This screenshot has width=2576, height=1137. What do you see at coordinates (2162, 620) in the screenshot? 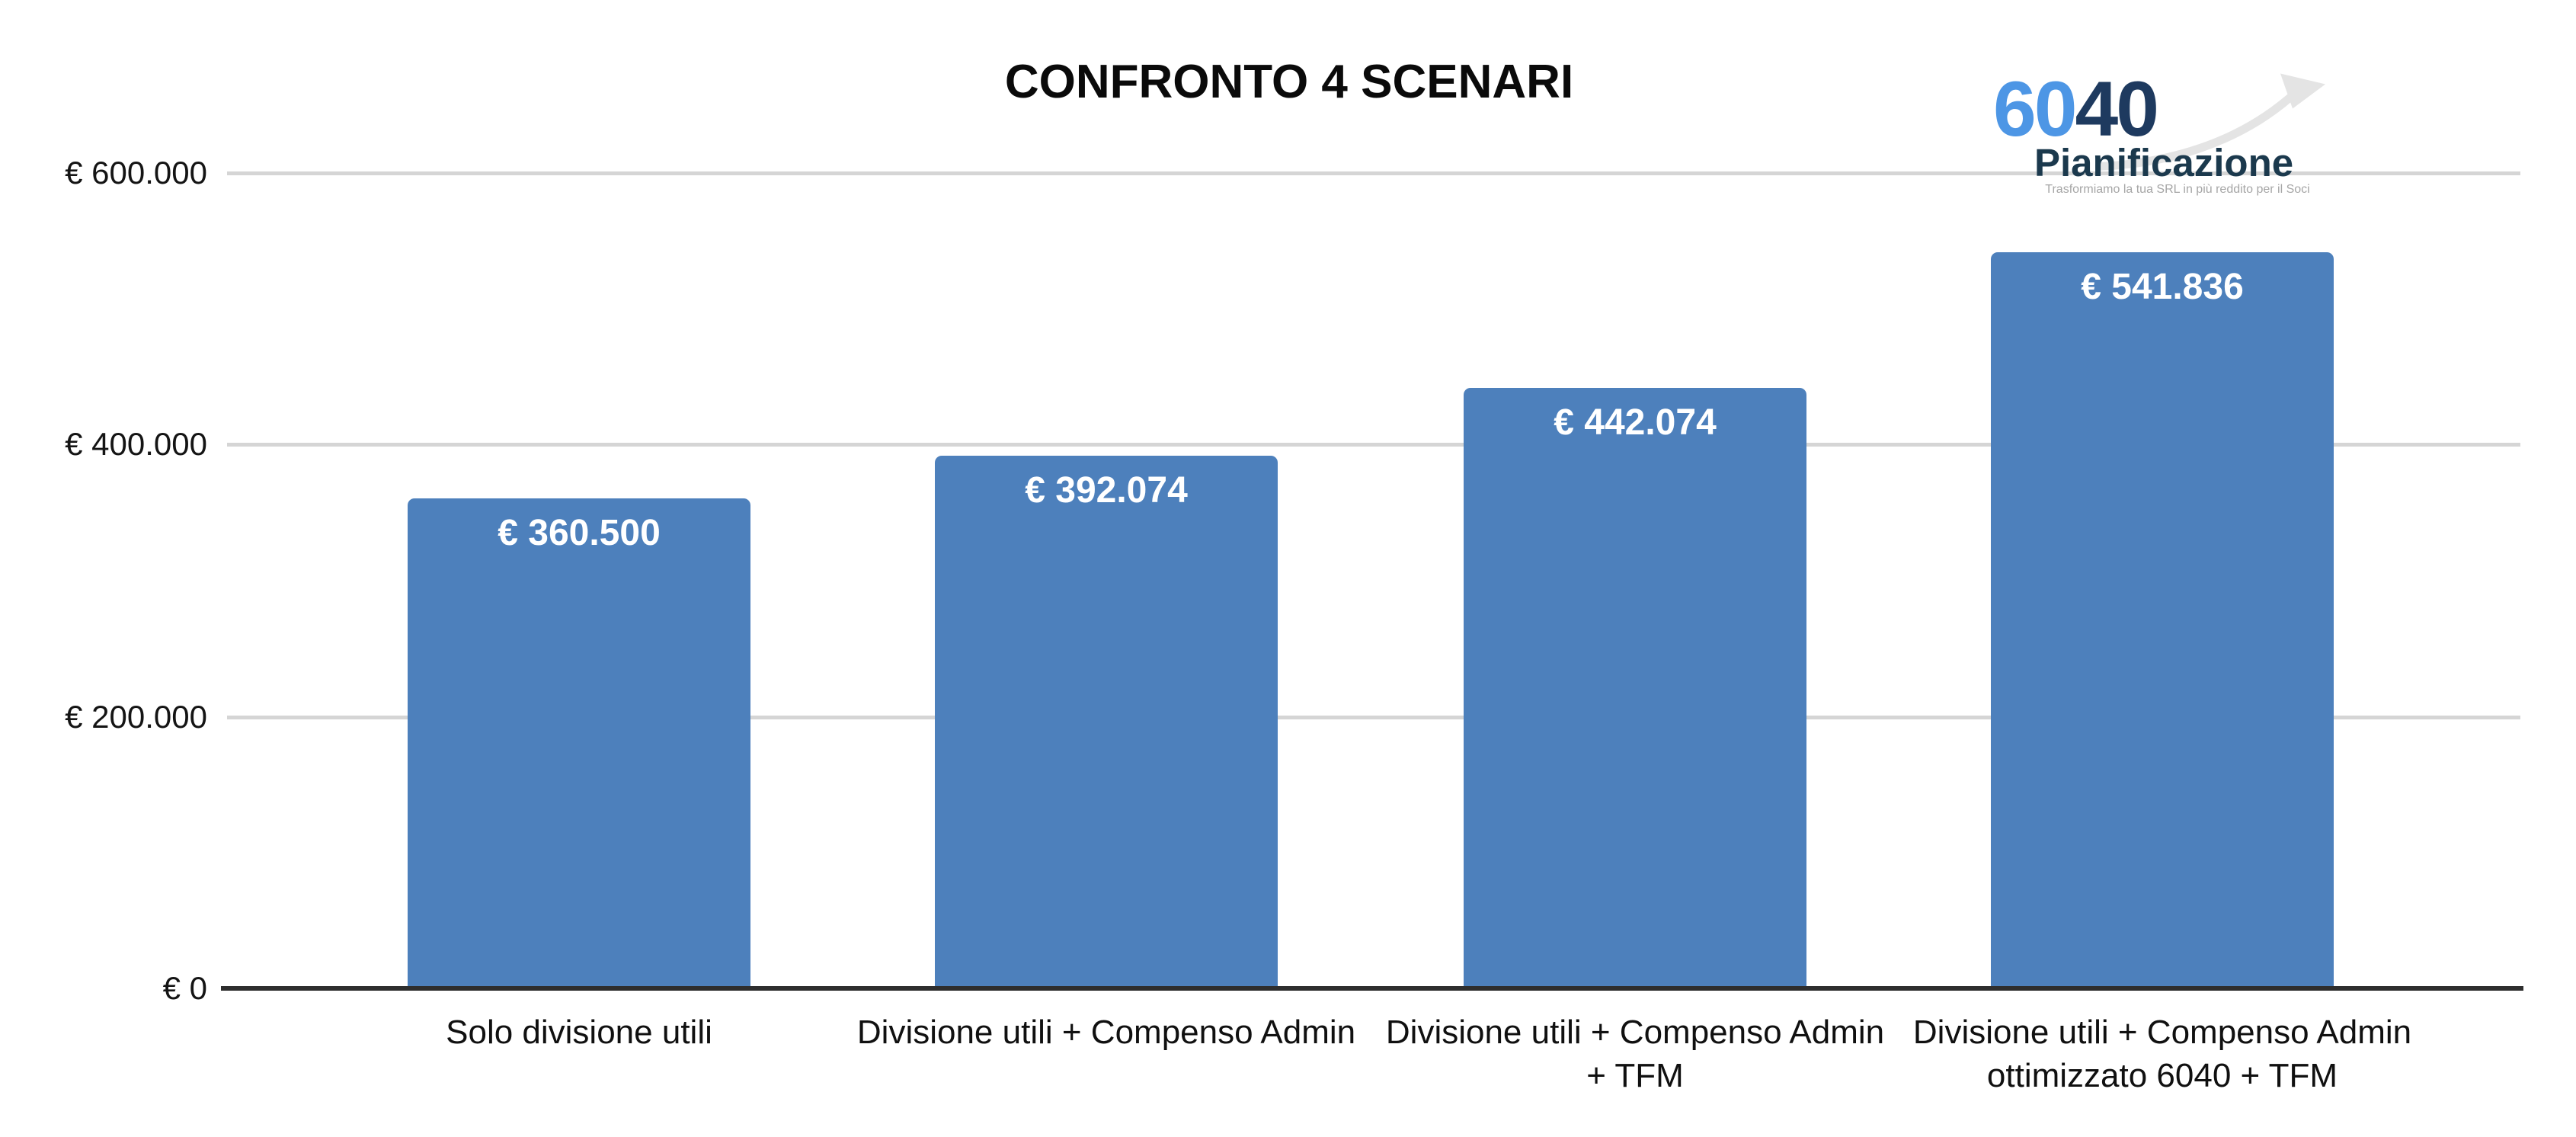
I see `bar: € 541.836` at bounding box center [2162, 620].